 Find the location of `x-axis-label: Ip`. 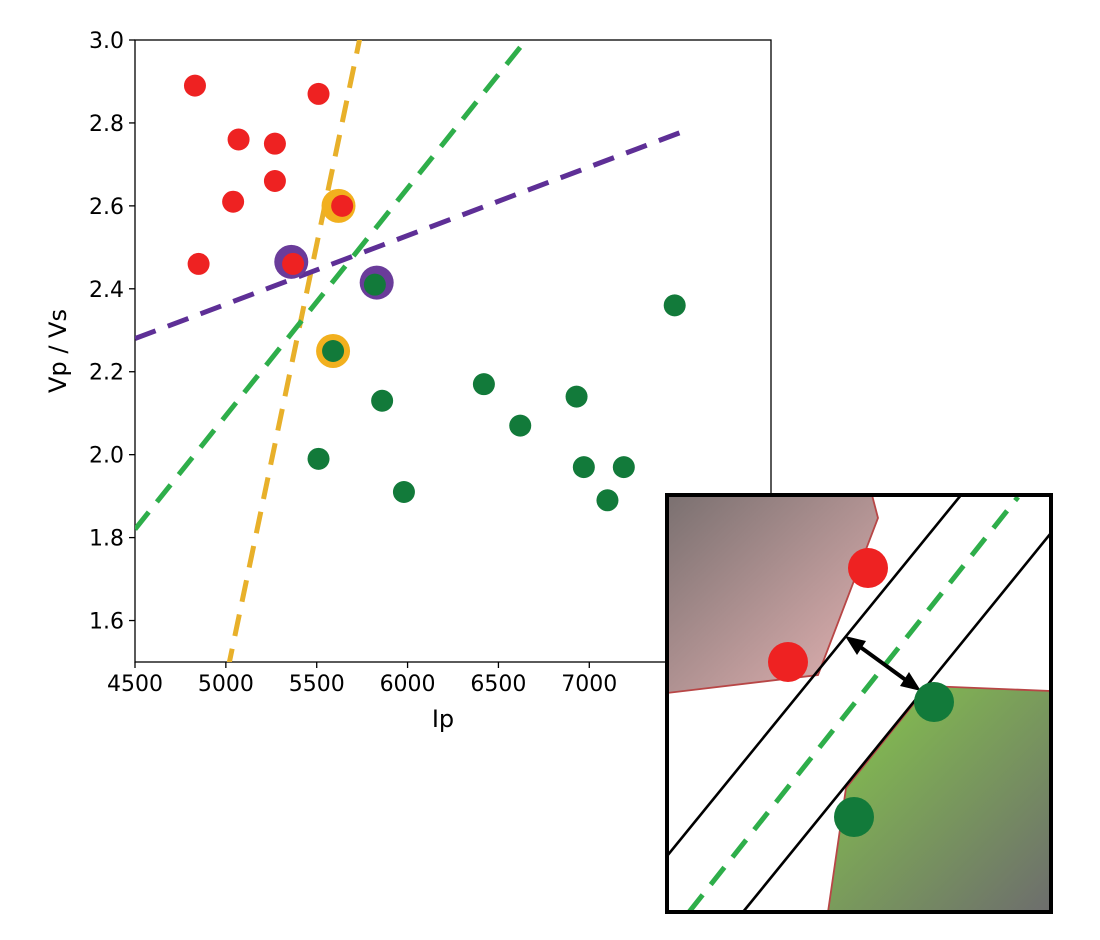

x-axis-label: Ip is located at coordinates (443, 719).